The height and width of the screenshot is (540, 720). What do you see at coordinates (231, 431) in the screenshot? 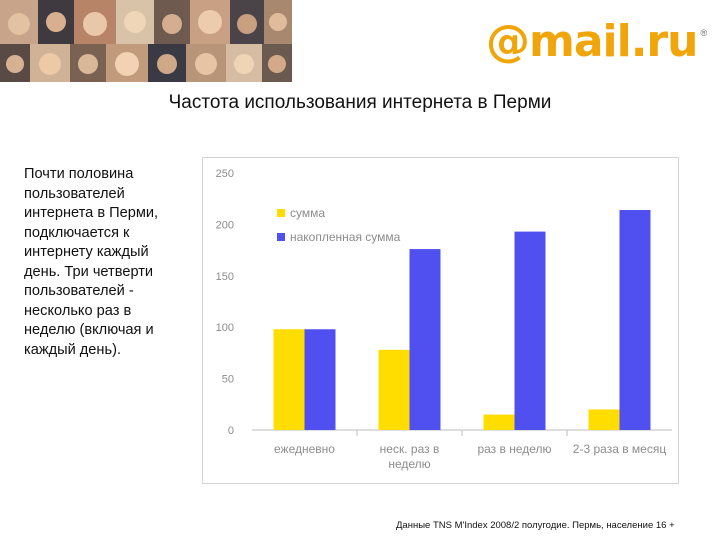
I see `y-tick-label: 0` at bounding box center [231, 431].